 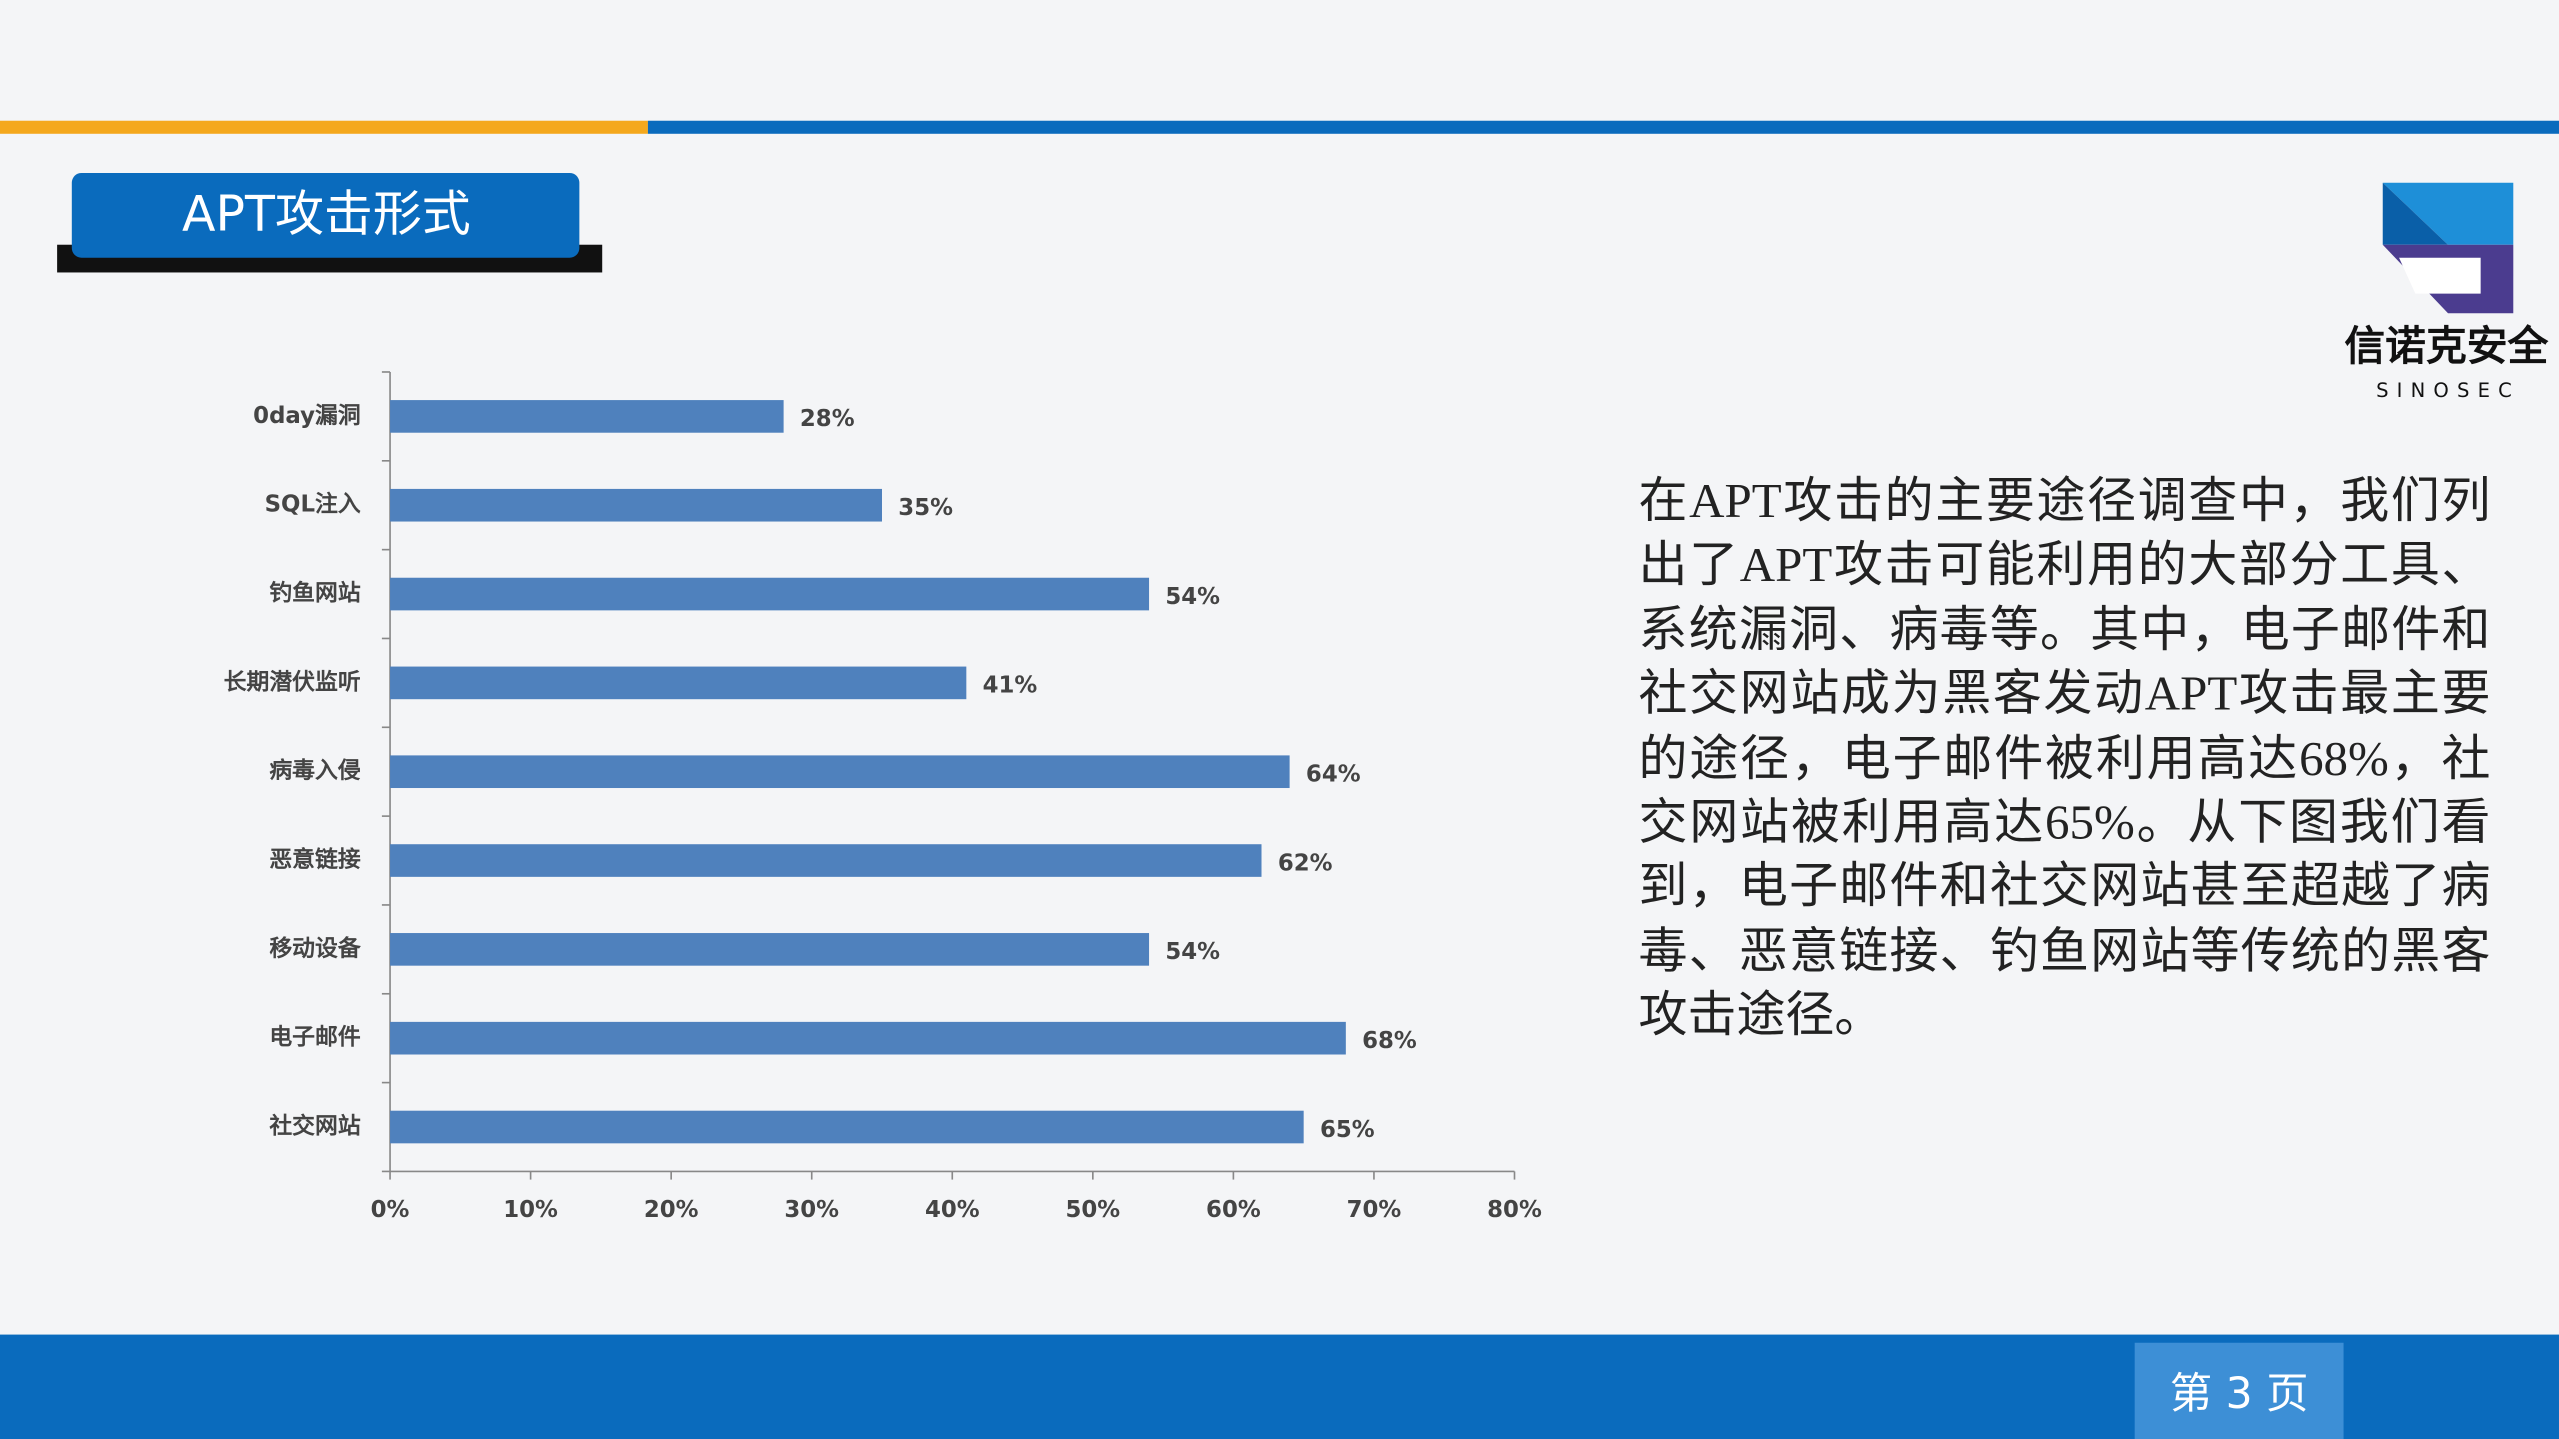 What do you see at coordinates (671, 1210) in the screenshot?
I see `x-tick-label: 20%` at bounding box center [671, 1210].